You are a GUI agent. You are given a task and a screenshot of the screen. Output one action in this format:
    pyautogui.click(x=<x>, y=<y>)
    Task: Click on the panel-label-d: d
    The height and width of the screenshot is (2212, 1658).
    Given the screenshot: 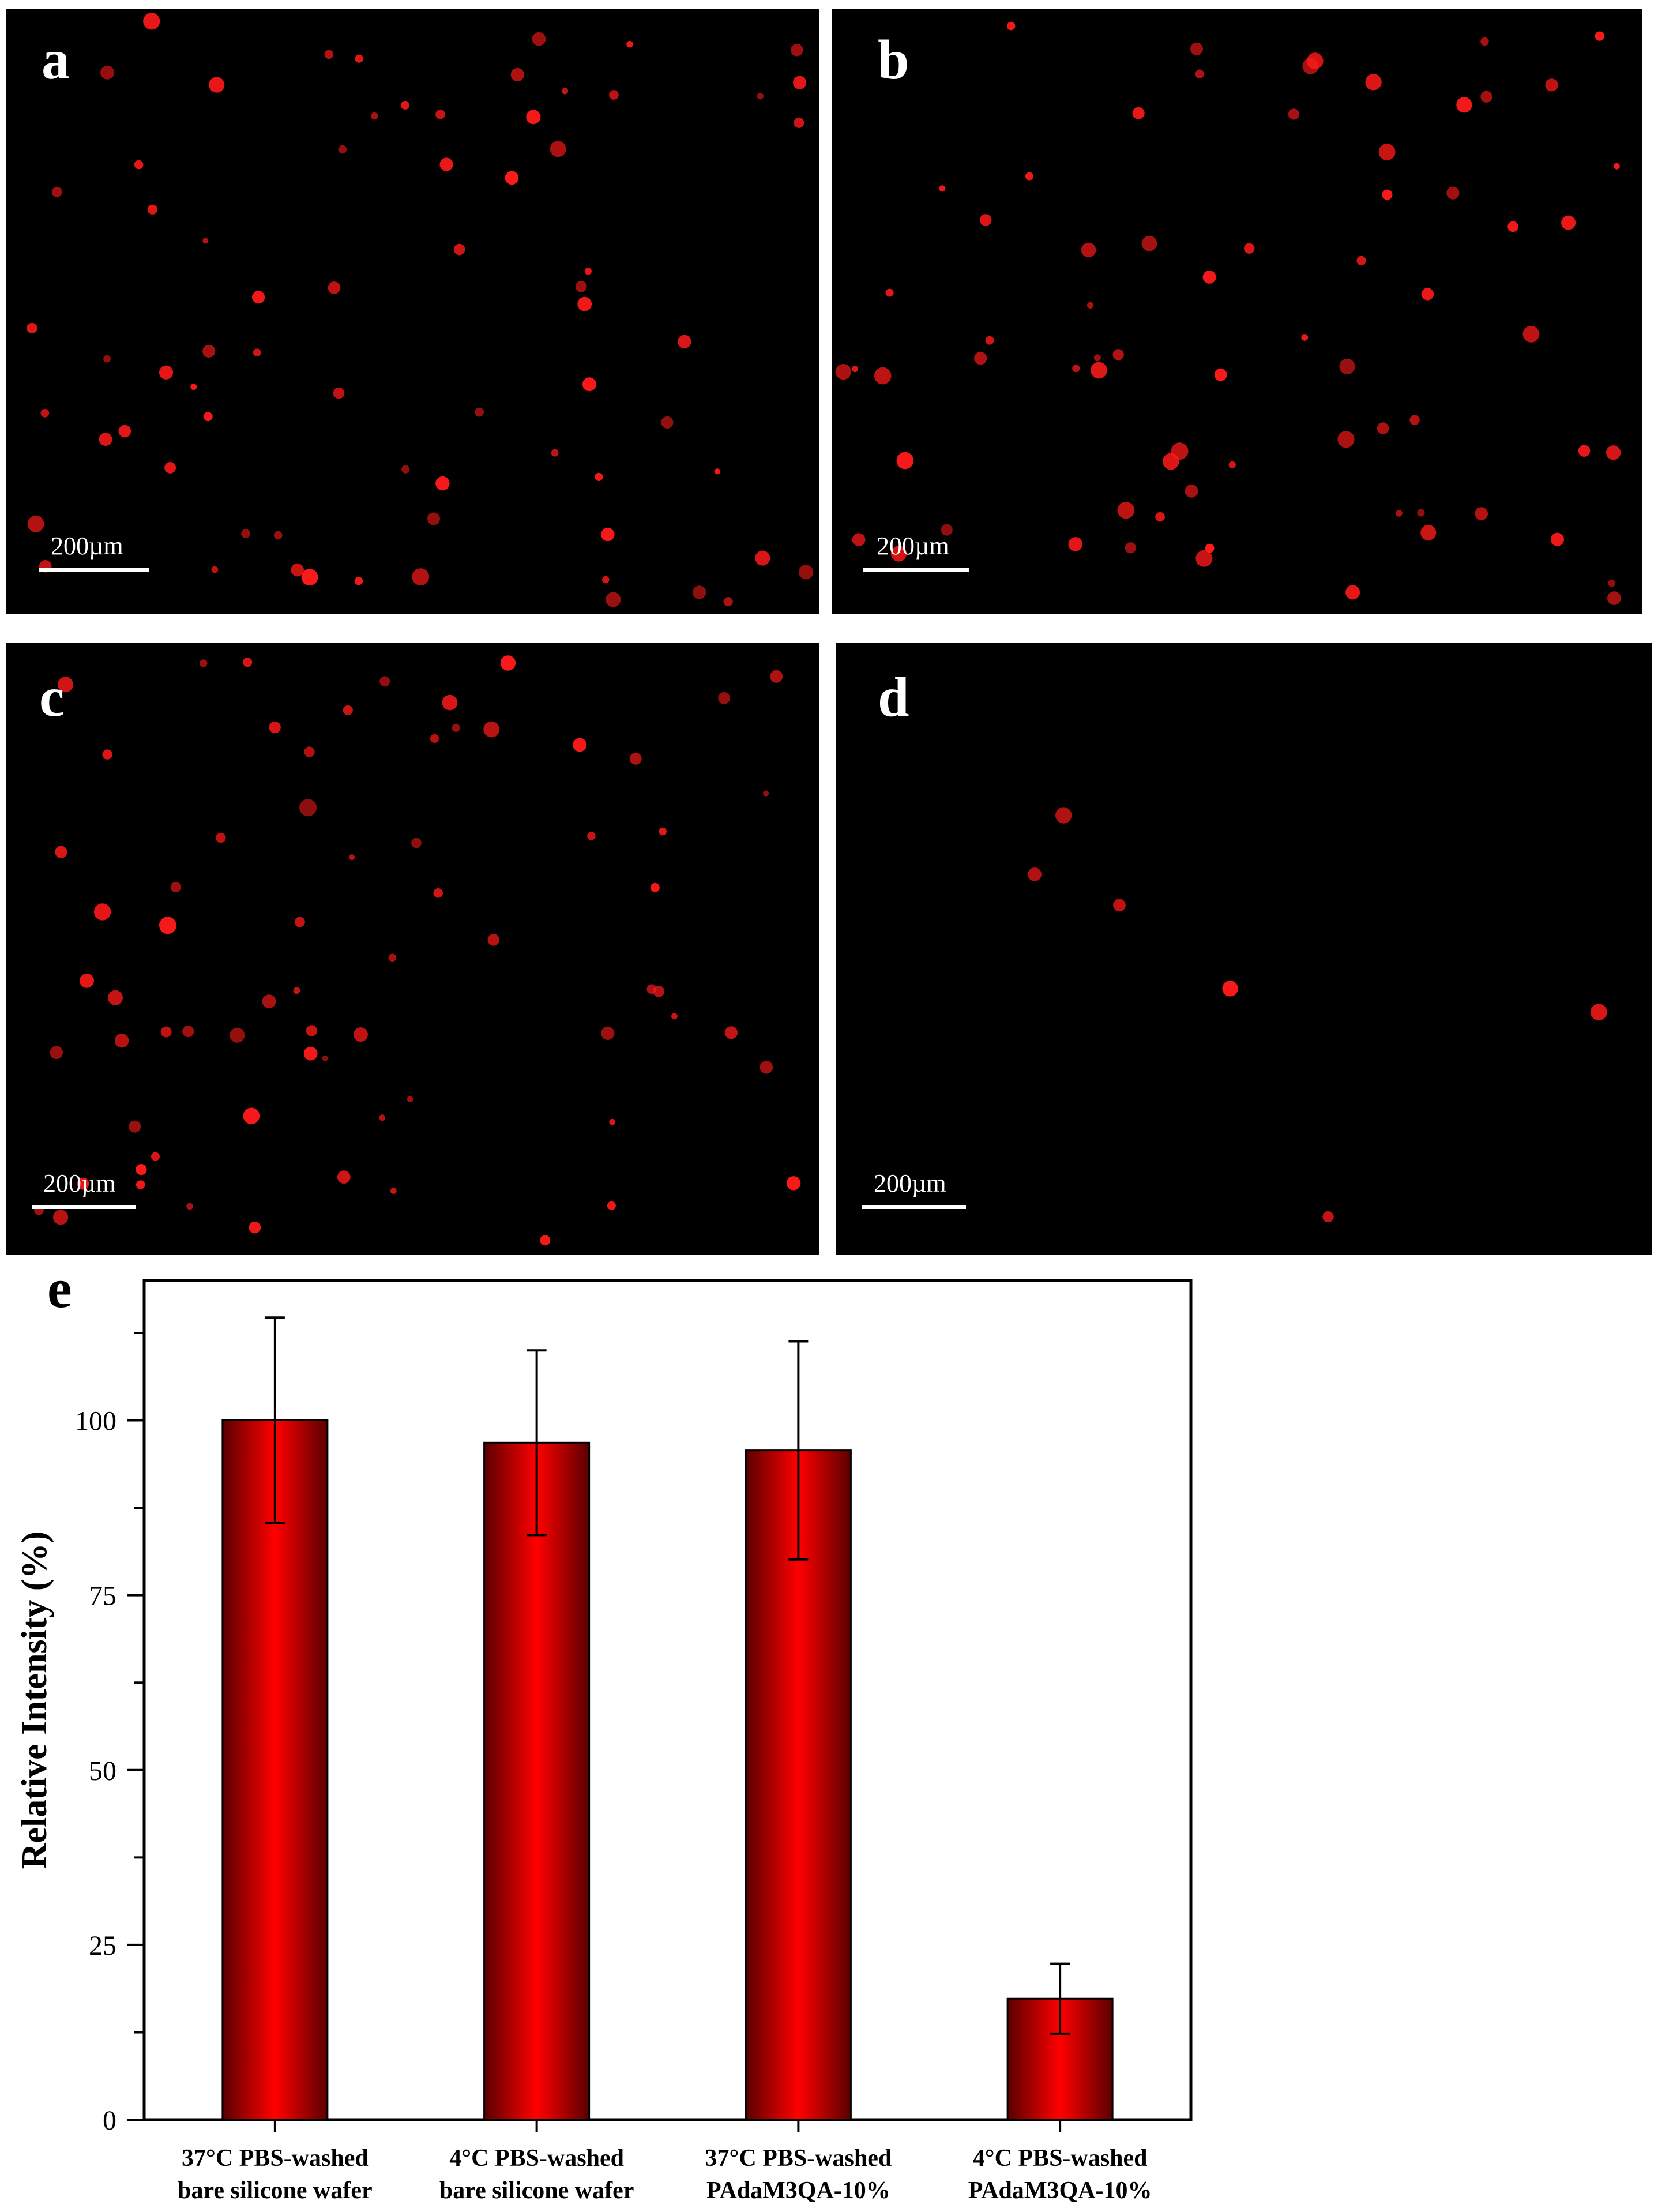 What is the action you would take?
    pyautogui.click(x=894, y=697)
    